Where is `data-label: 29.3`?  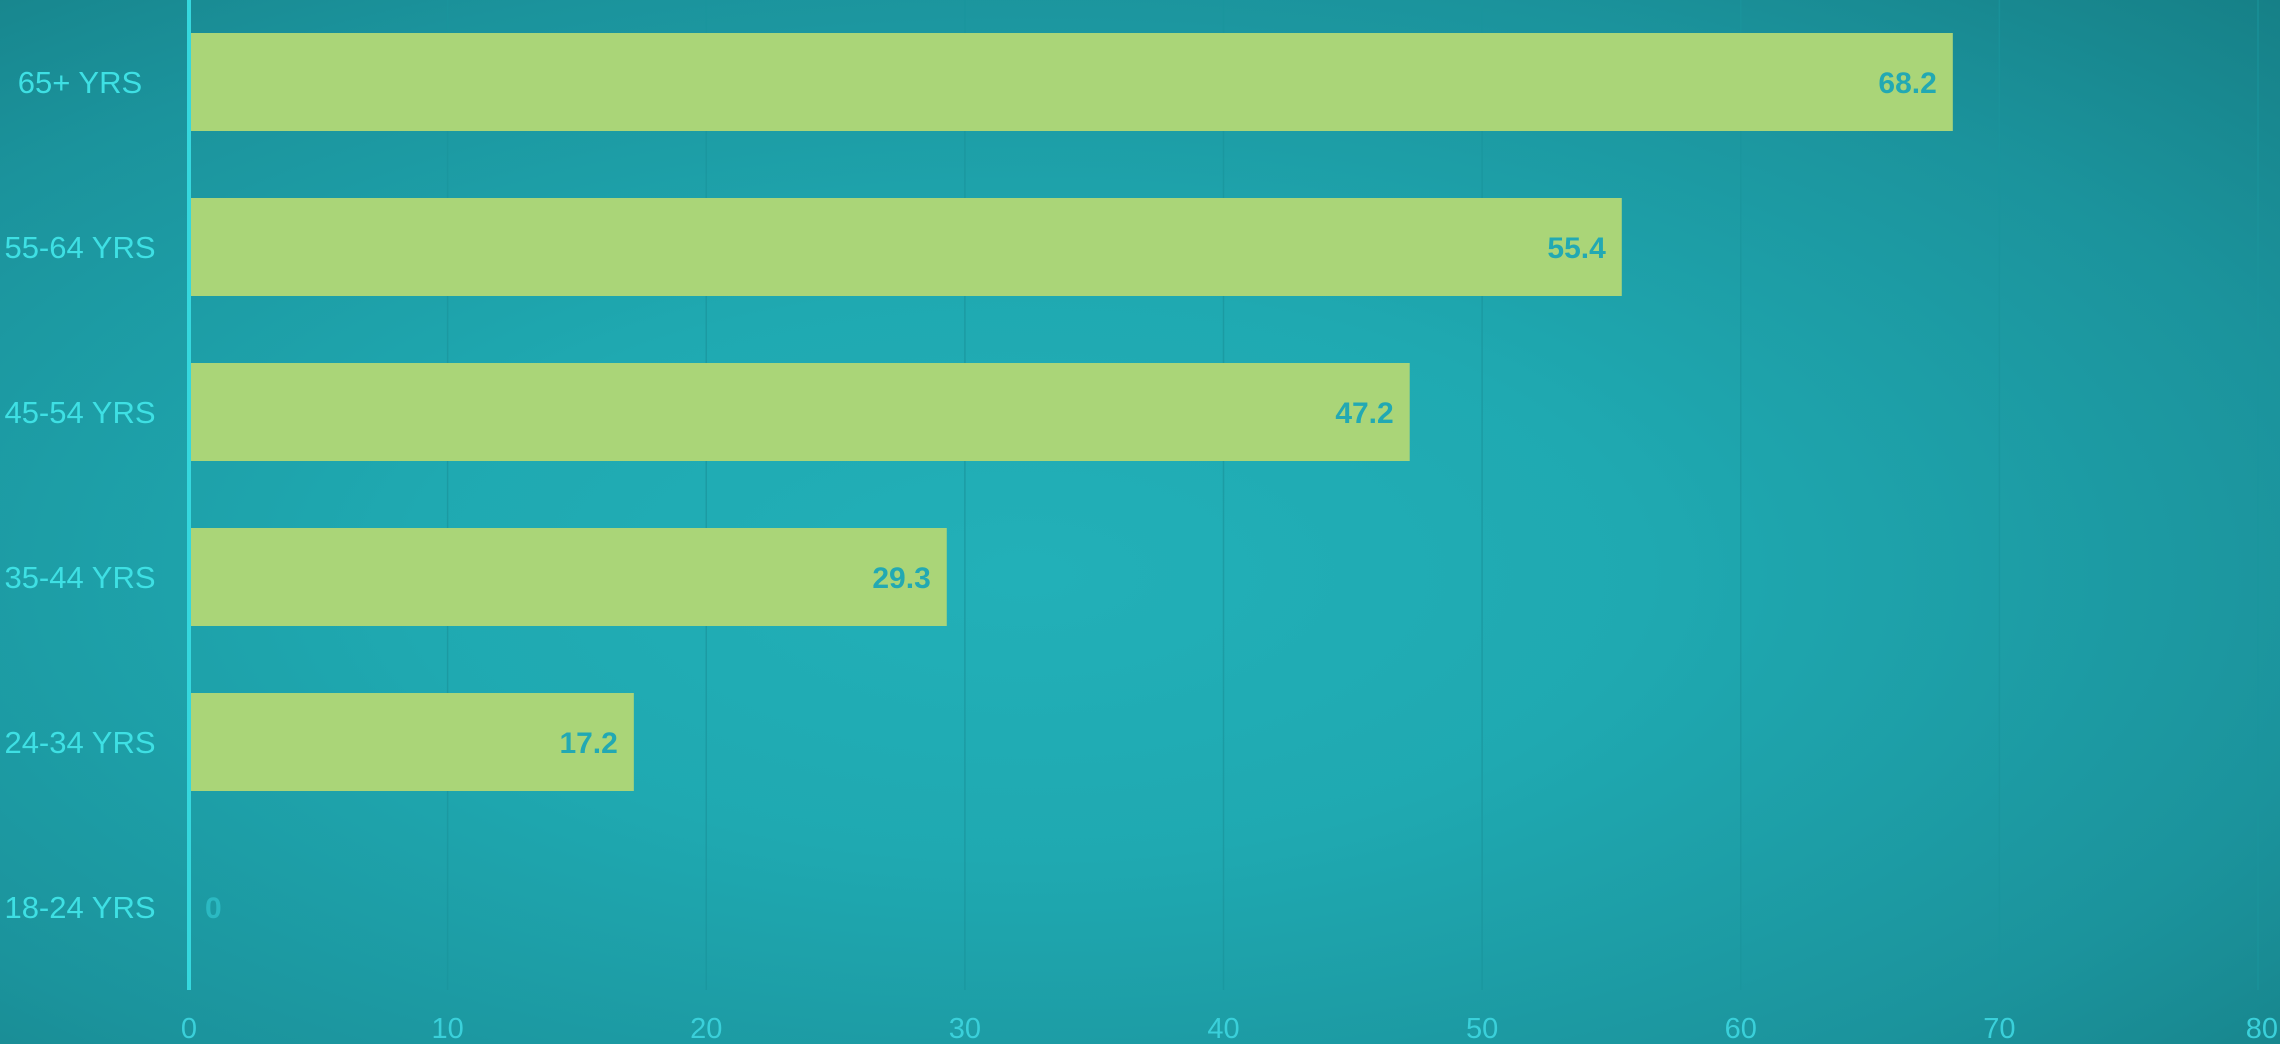 data-label: 29.3 is located at coordinates (901, 578).